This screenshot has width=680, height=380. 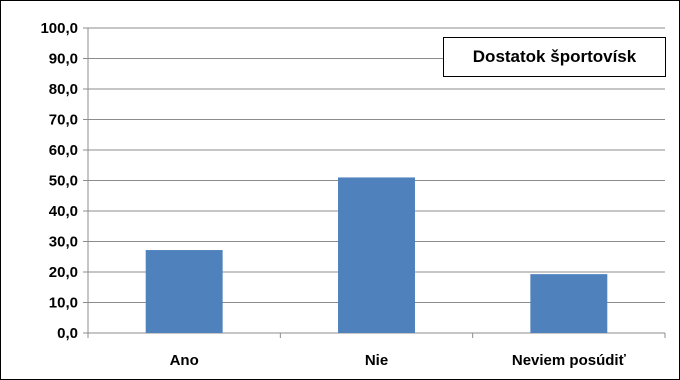 What do you see at coordinates (569, 360) in the screenshot?
I see `x-tick-label: Neviem posúdiť` at bounding box center [569, 360].